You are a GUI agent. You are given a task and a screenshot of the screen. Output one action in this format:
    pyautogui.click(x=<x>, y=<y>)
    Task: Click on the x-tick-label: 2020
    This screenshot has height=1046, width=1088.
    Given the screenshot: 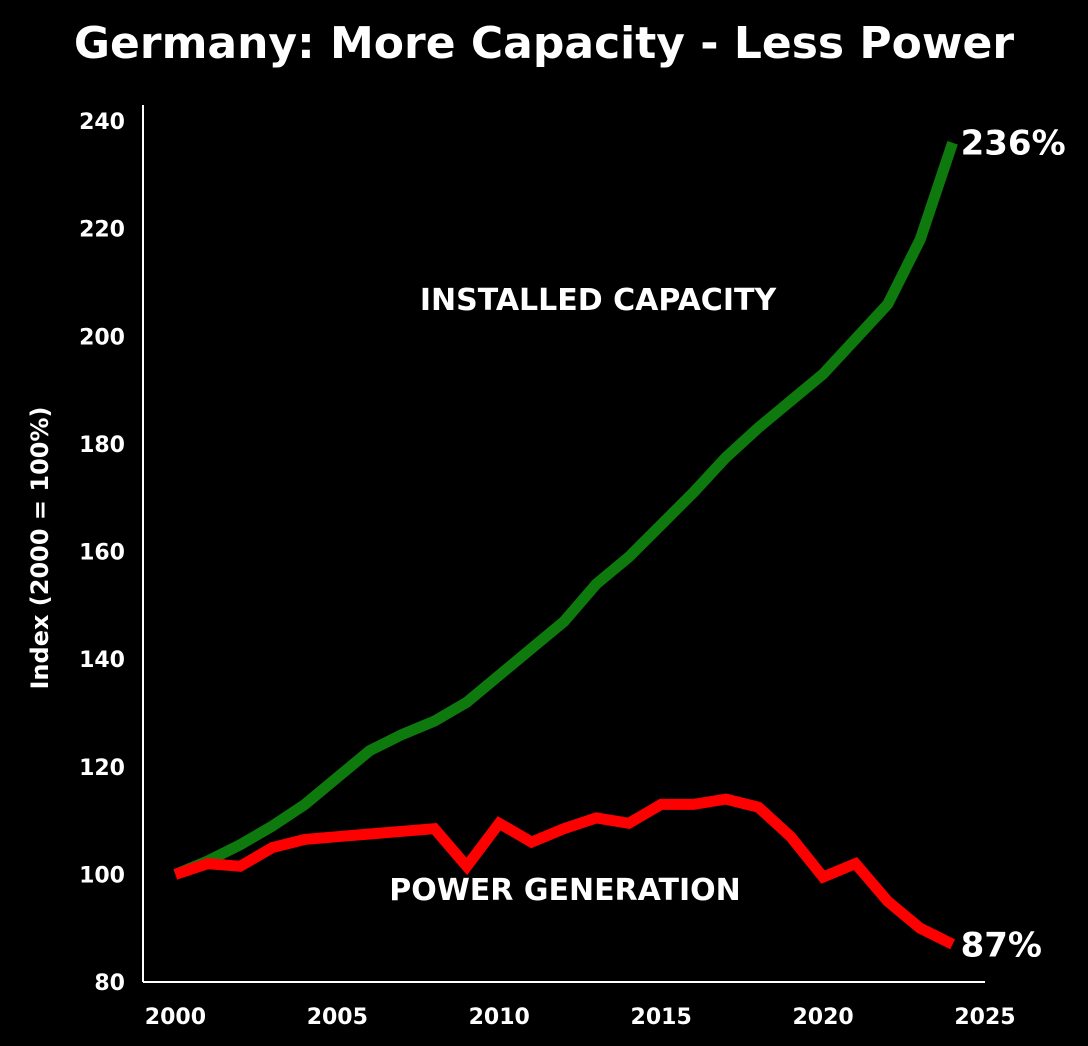 What is the action you would take?
    pyautogui.click(x=822, y=1017)
    